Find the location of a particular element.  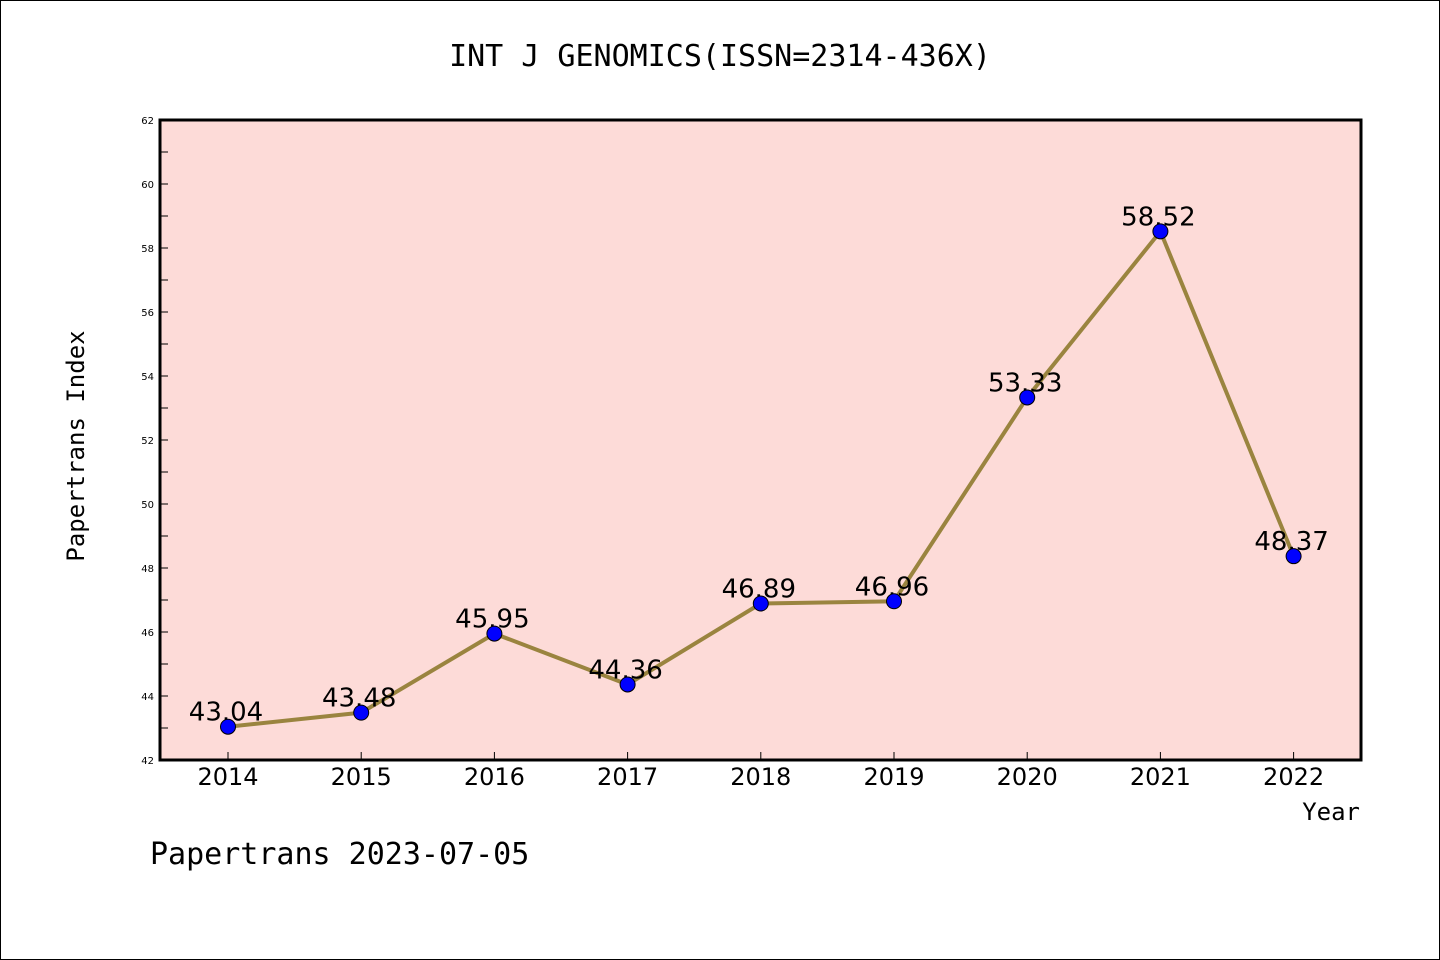

y-tick-label: 52 is located at coordinates (147, 441).